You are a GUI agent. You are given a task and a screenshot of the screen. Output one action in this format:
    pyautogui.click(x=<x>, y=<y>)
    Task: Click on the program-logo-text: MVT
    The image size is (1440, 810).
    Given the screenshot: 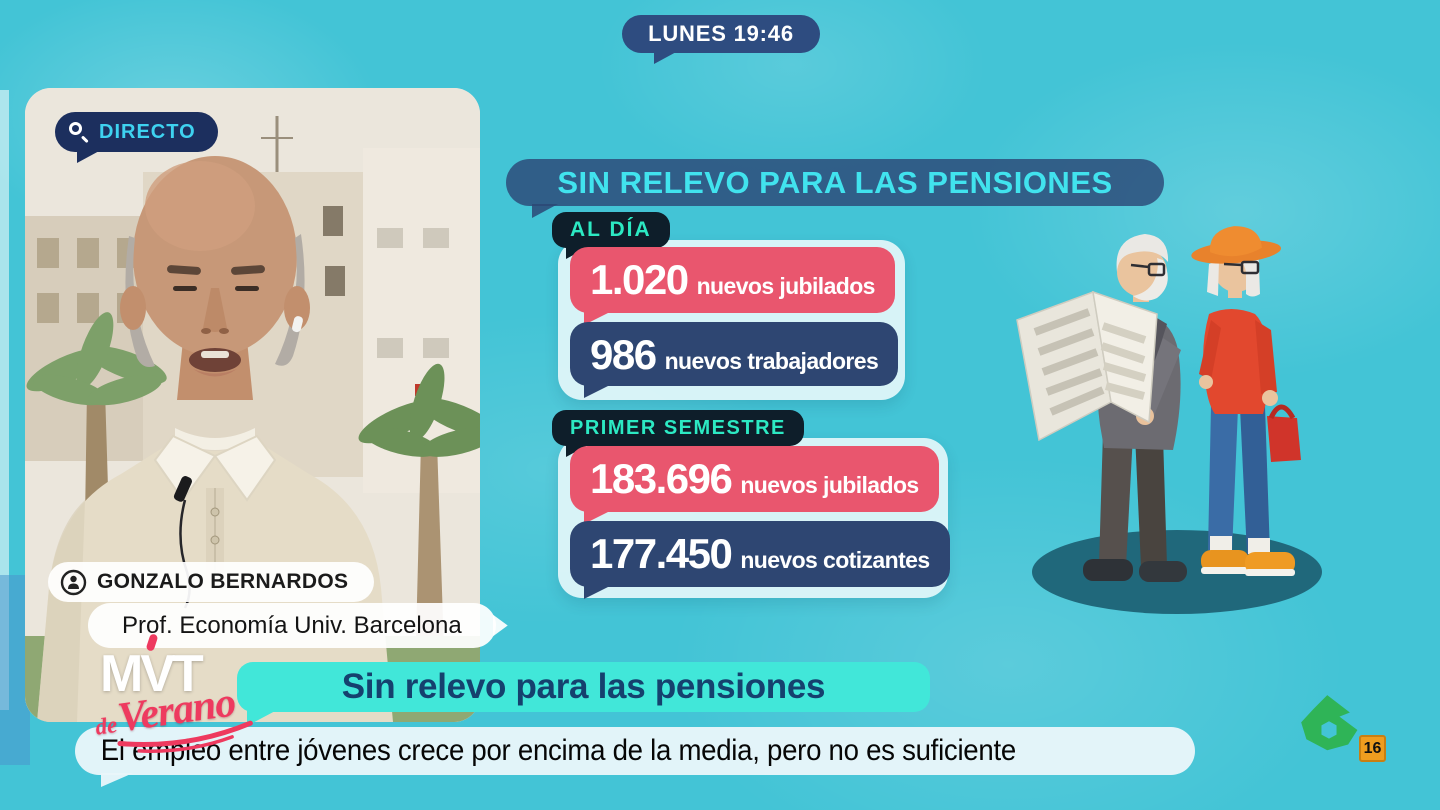 What is the action you would take?
    pyautogui.click(x=152, y=674)
    